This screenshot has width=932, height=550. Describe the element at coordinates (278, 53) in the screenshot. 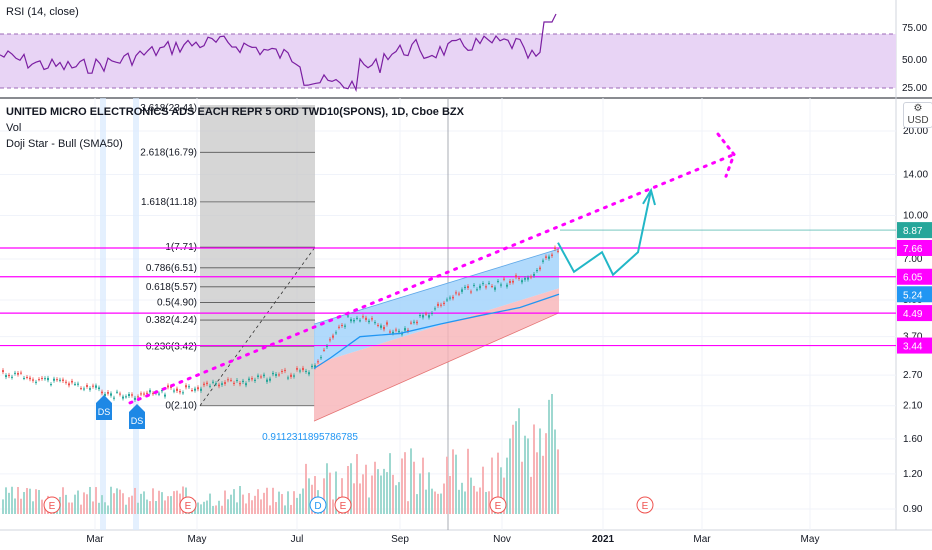

I see `rsi-line` at that location.